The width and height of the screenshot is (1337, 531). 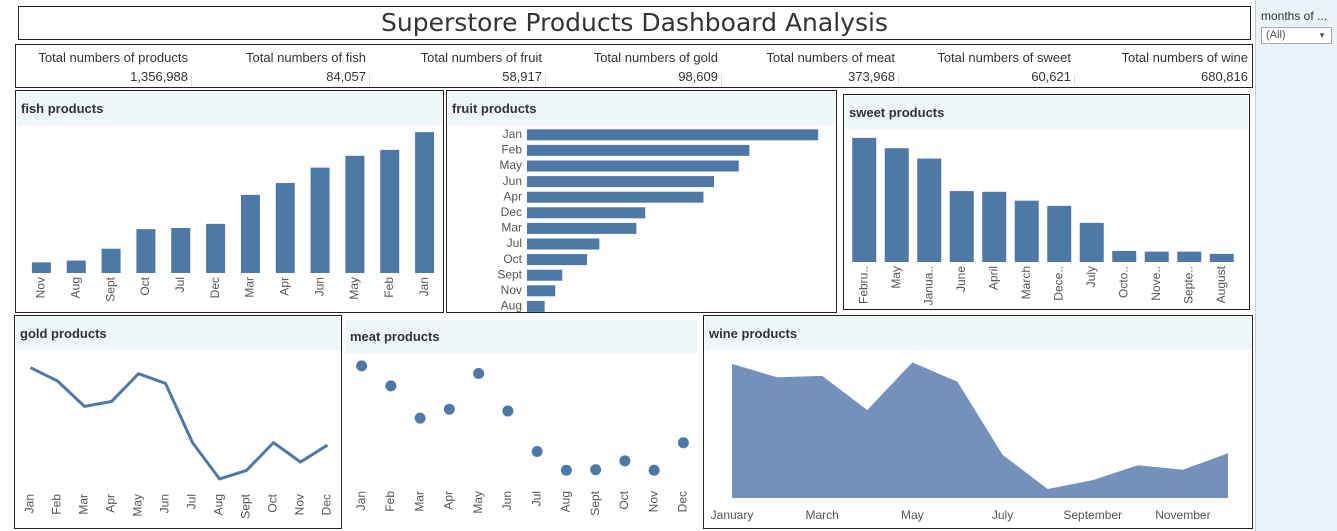 What do you see at coordinates (510, 165) in the screenshot?
I see `y-tick-label: May` at bounding box center [510, 165].